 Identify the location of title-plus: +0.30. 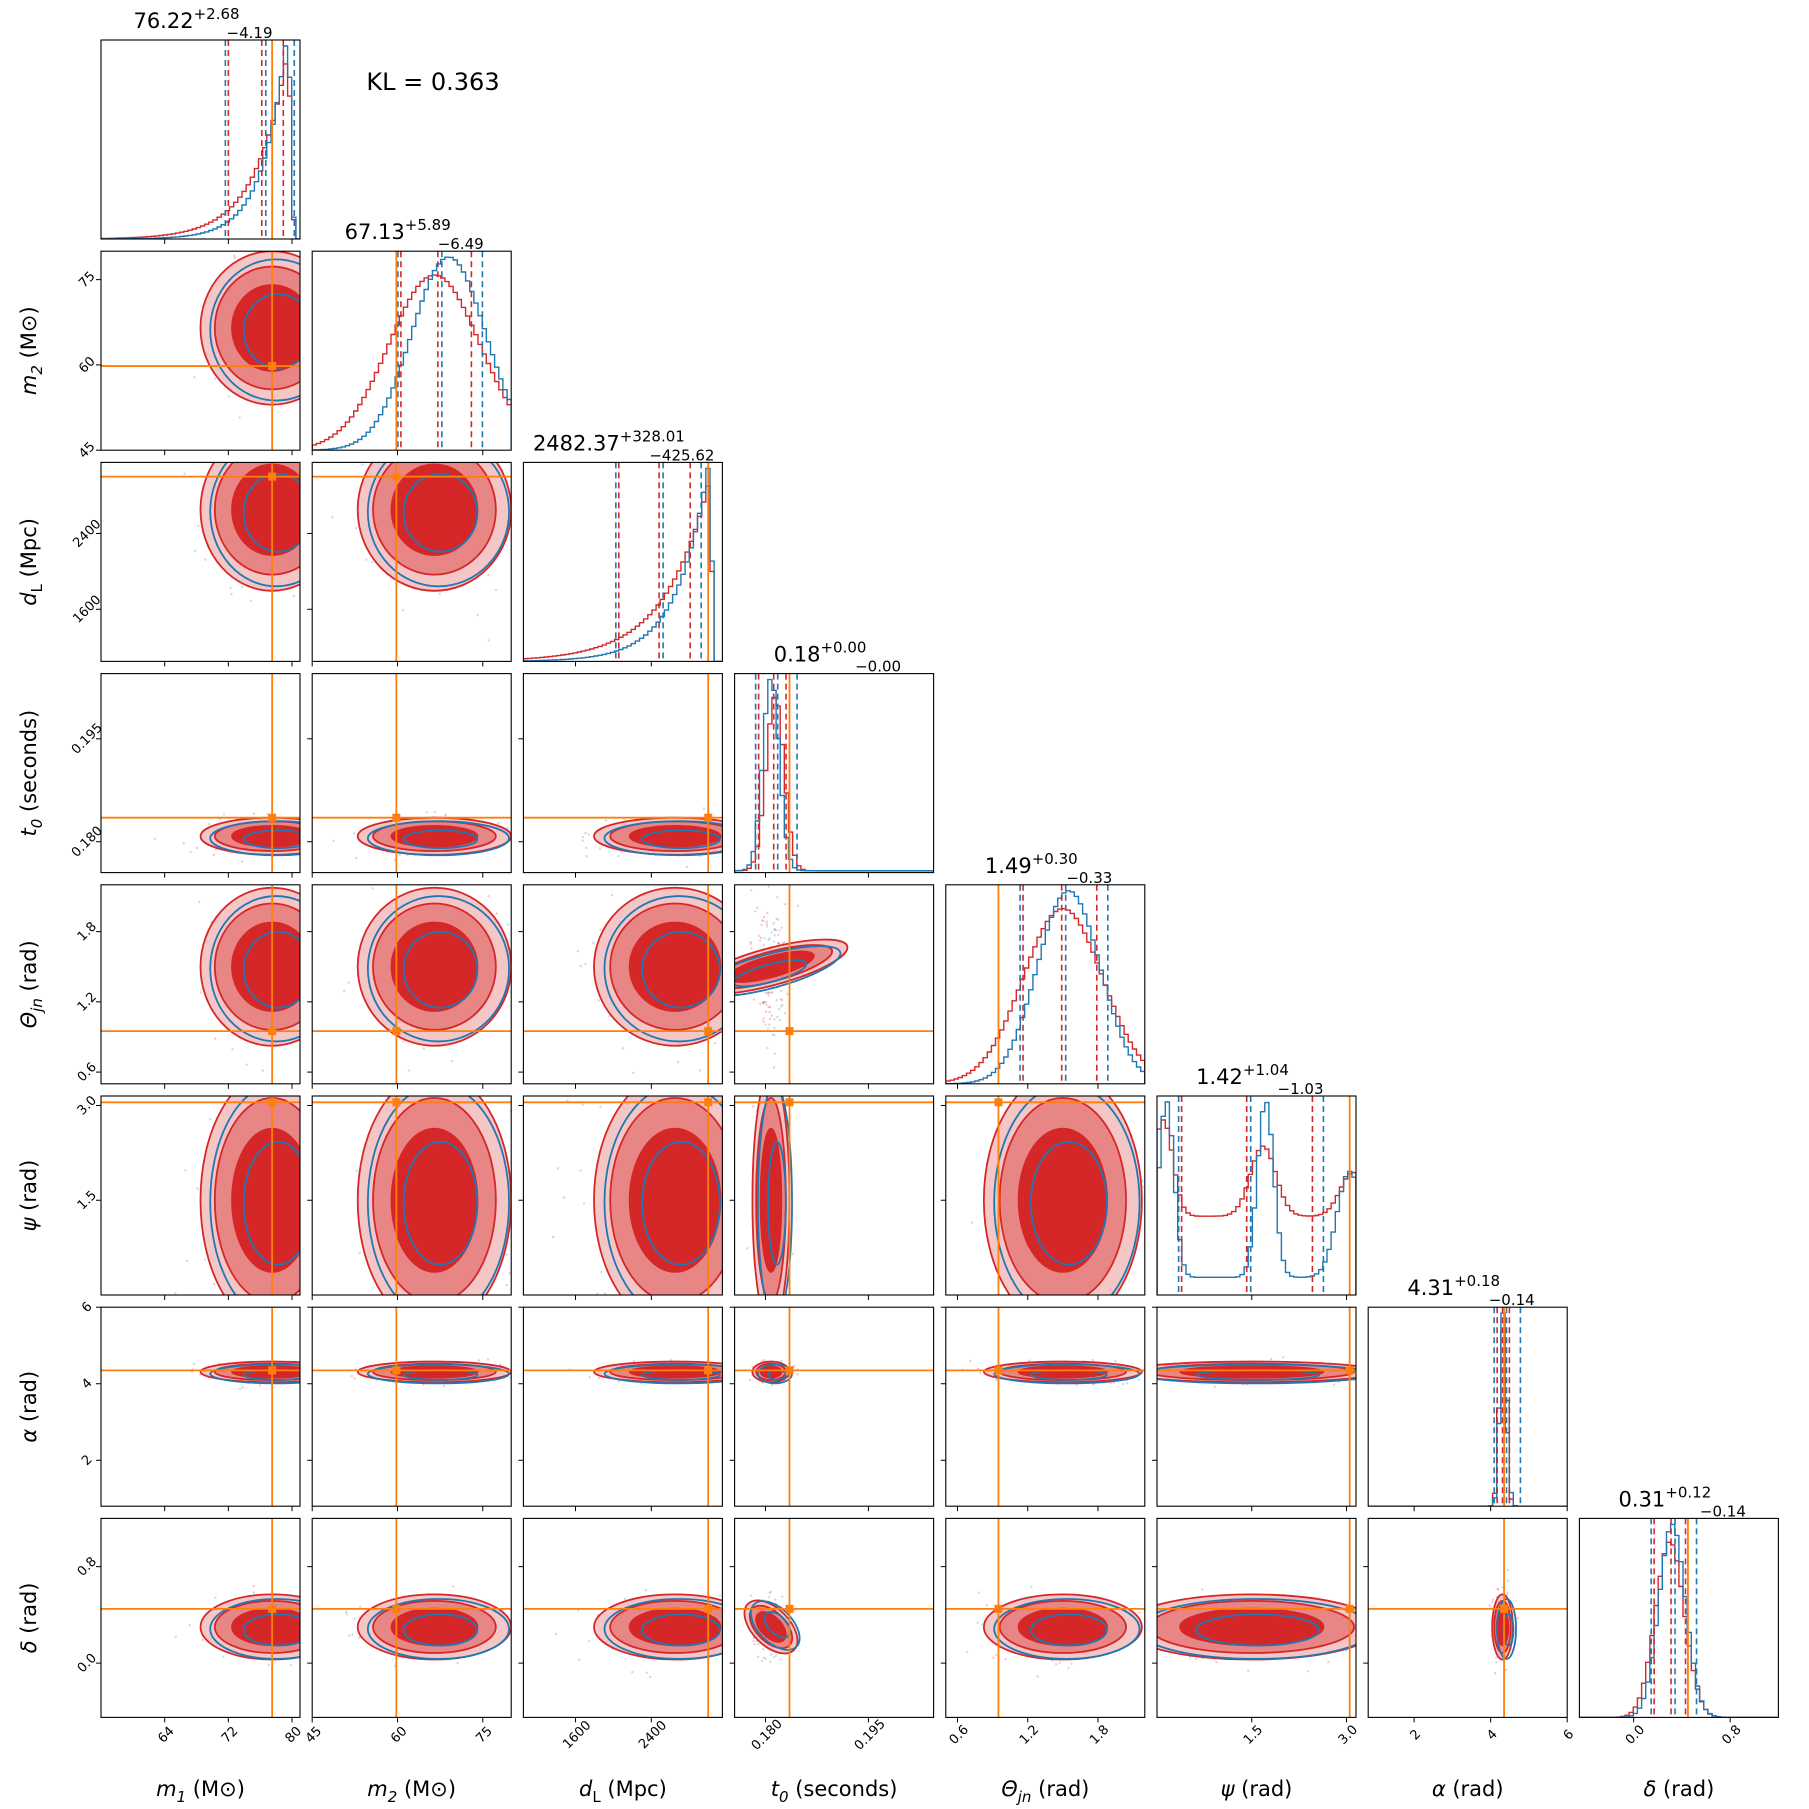
(1055, 859).